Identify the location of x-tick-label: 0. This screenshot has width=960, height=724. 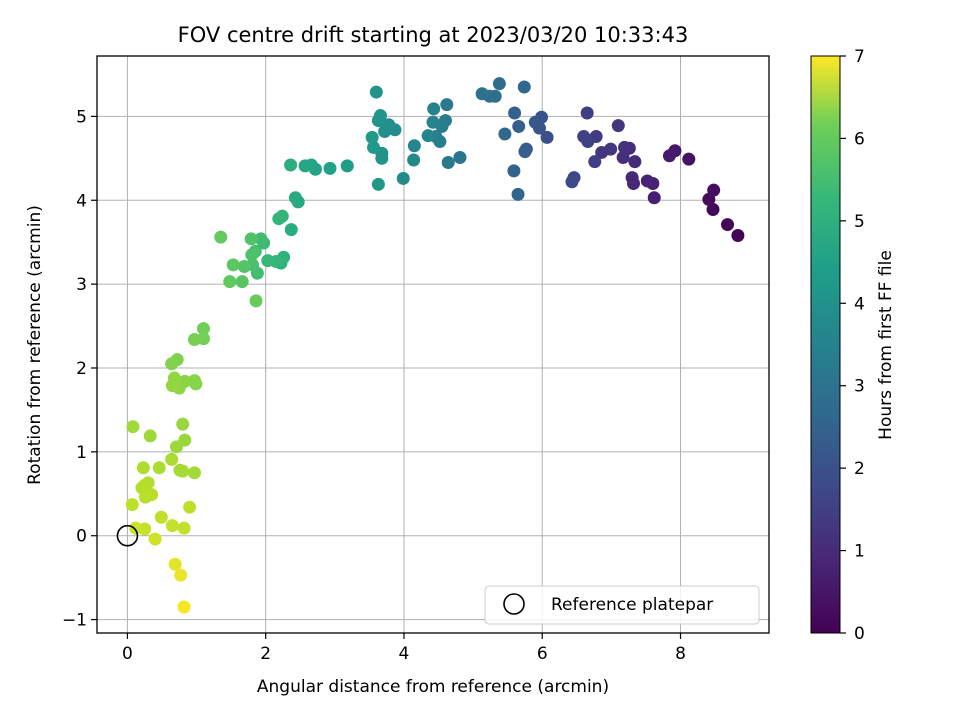
(127, 654).